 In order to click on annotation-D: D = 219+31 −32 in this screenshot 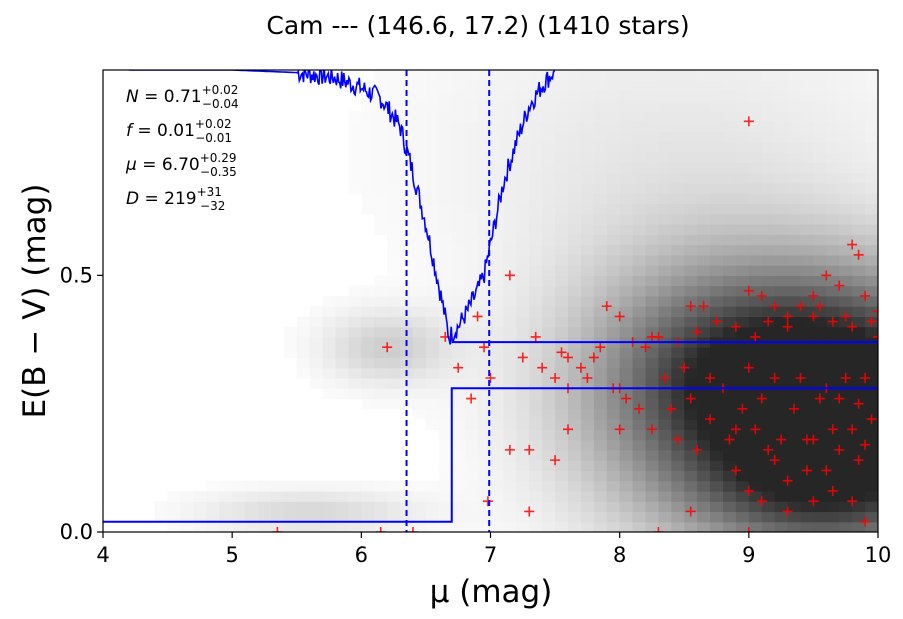, I will do `click(175, 199)`.